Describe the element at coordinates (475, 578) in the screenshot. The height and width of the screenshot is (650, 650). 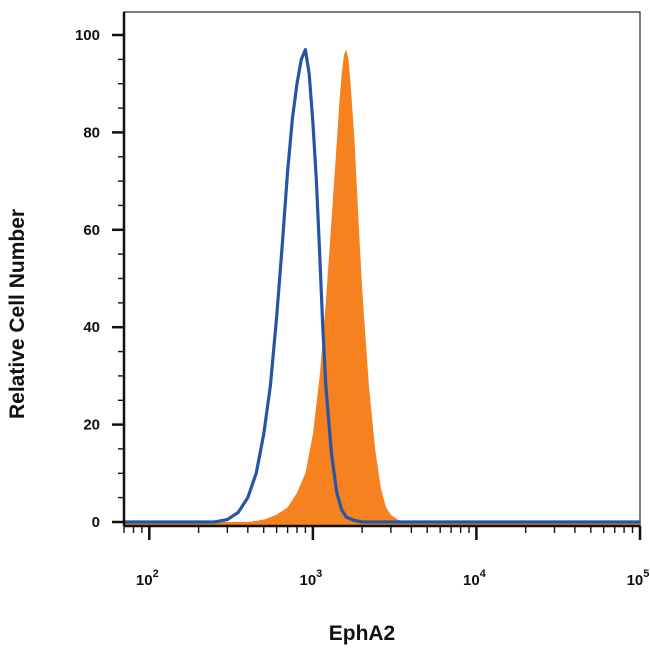
I see `x-tick-label: 10⁴` at that location.